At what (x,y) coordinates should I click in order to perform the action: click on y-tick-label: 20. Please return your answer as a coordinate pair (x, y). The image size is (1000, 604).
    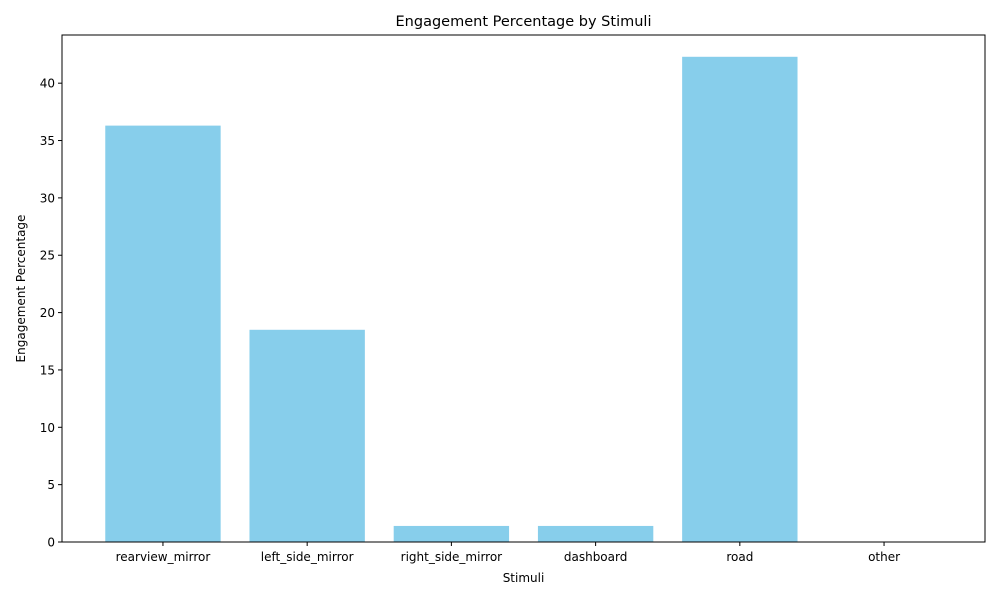
    Looking at the image, I should click on (47, 313).